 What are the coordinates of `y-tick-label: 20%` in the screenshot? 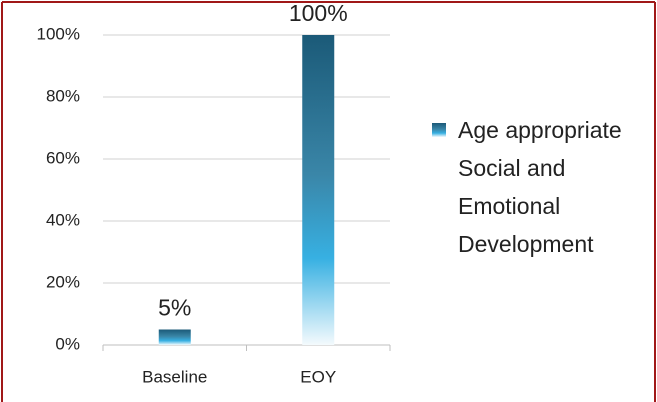 It's located at (63, 281).